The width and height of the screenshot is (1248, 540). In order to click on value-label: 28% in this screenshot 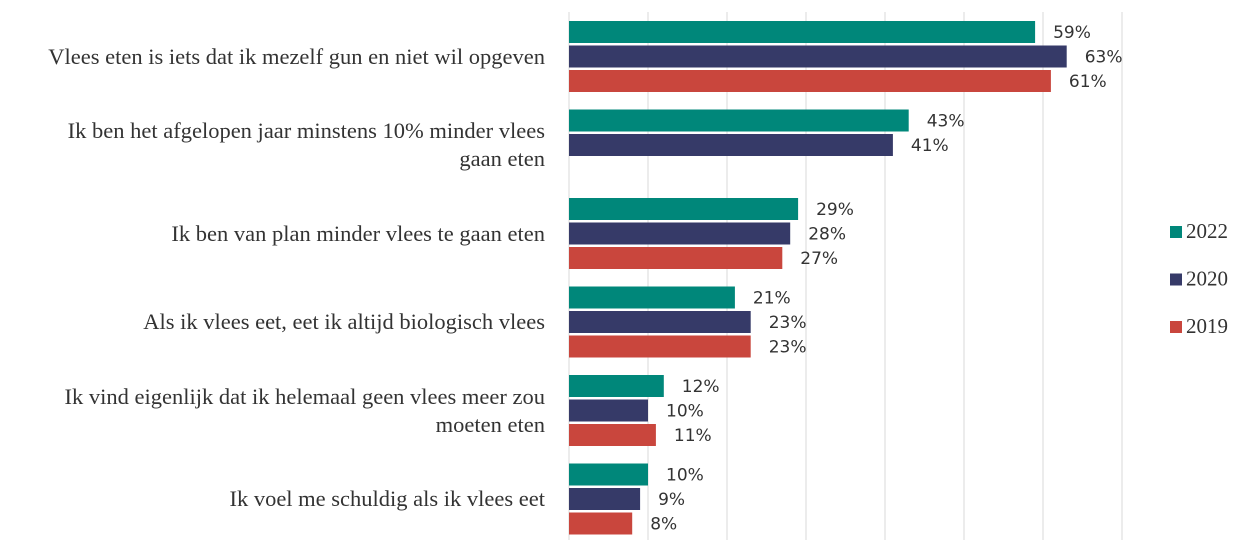, I will do `click(827, 235)`.